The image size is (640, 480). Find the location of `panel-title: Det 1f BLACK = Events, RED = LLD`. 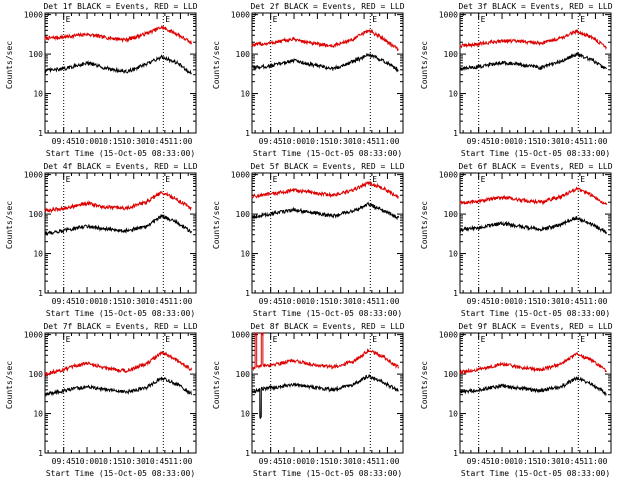

panel-title: Det 1f BLACK = Events, RED = LLD is located at coordinates (120, 6).